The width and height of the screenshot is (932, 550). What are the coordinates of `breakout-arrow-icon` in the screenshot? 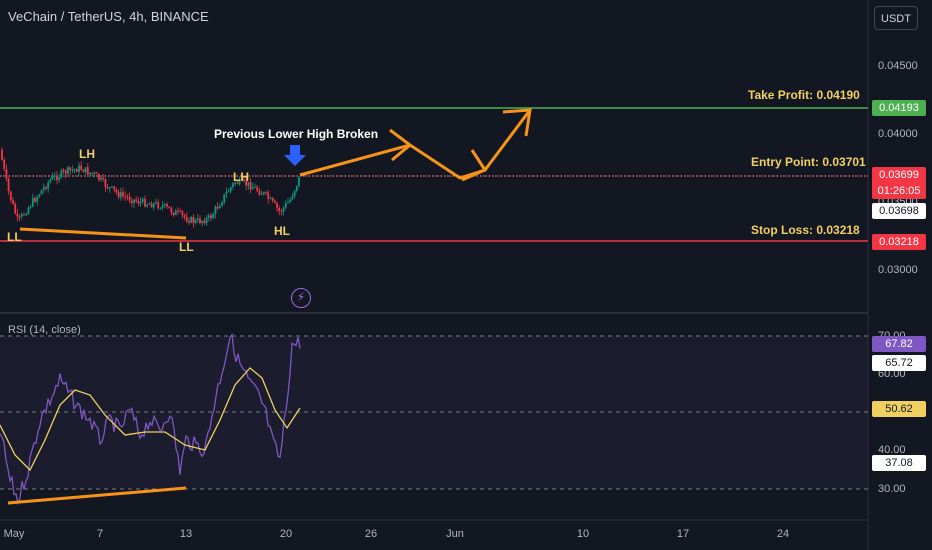 It's located at (295, 155).